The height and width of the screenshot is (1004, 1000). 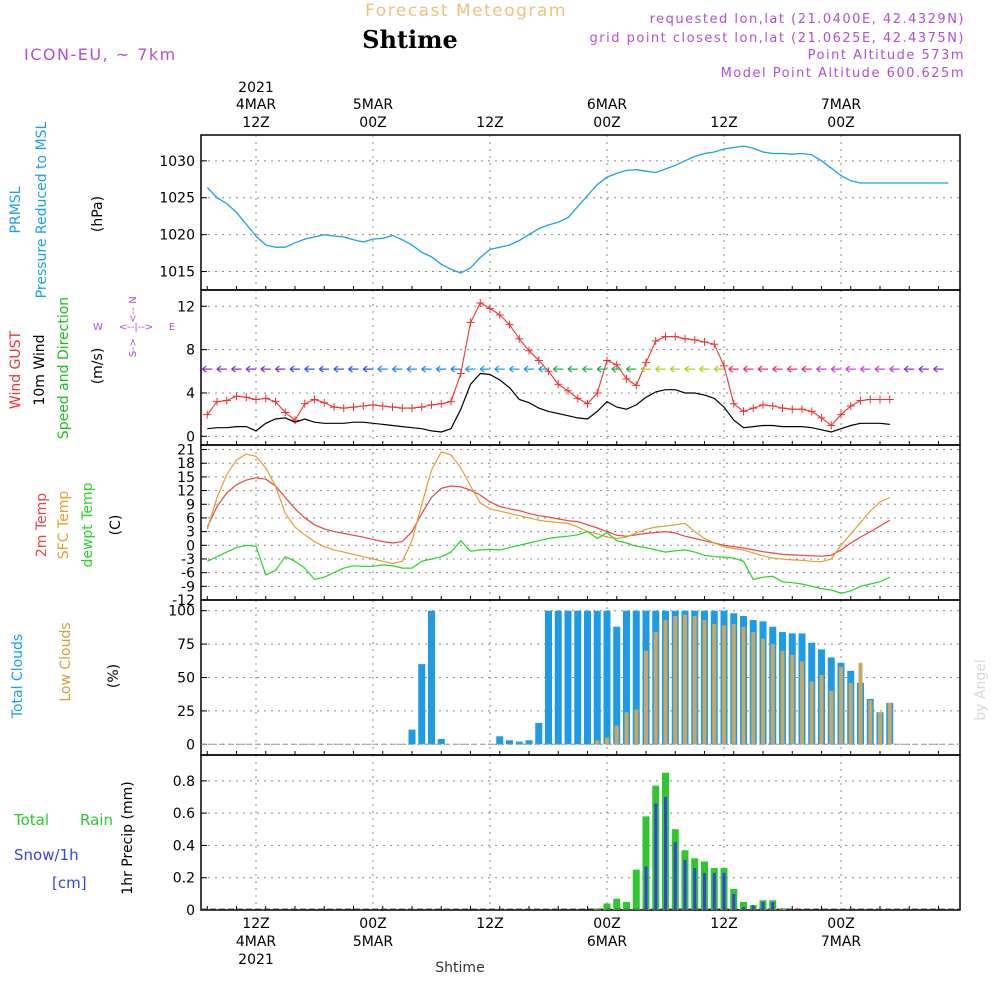 I want to click on station-name: Shtime, so click(x=410, y=39).